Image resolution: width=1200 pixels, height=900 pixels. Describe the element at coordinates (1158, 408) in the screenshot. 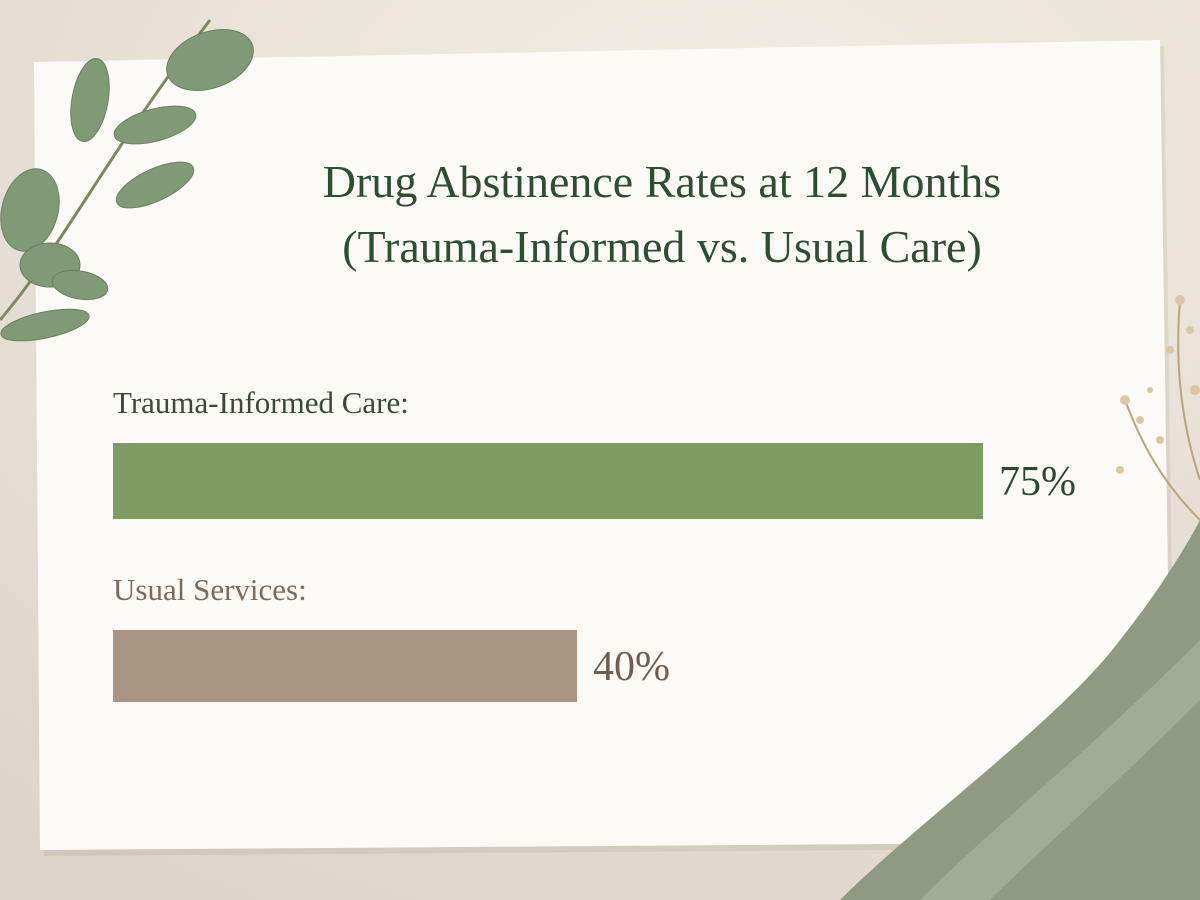

I see `flowers` at that location.